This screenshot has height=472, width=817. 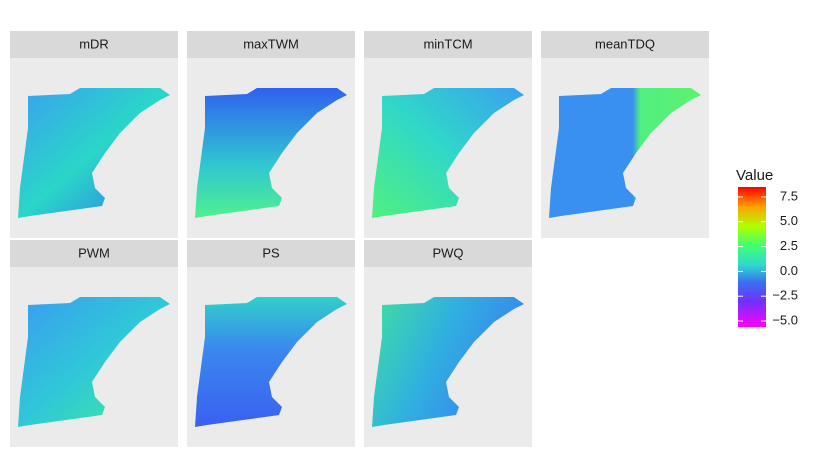 I want to click on panel-title: maxTWM, so click(x=271, y=43).